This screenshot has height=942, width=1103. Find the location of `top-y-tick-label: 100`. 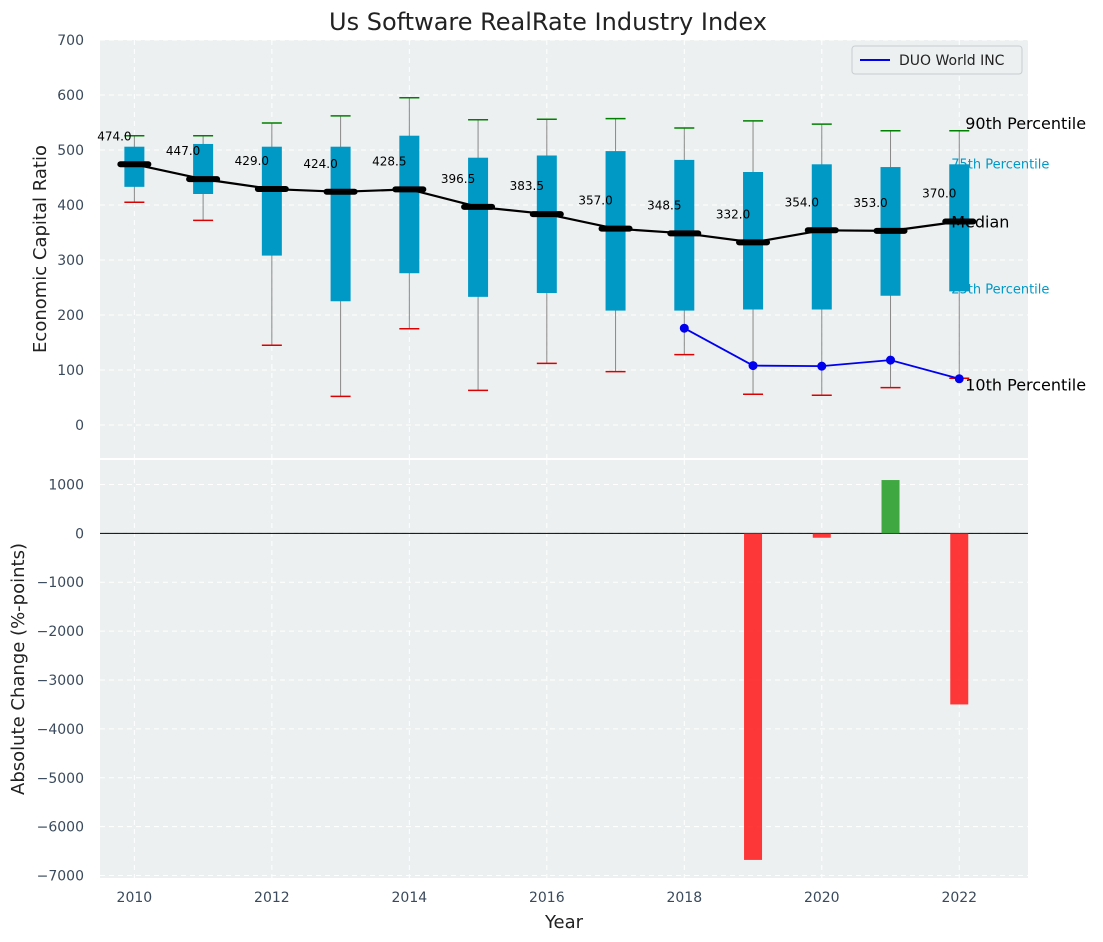

top-y-tick-label: 100 is located at coordinates (70, 371).